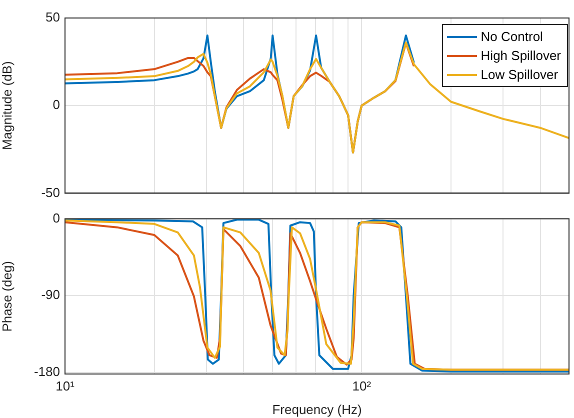 The width and height of the screenshot is (574, 418). What do you see at coordinates (317, 409) in the screenshot?
I see `x-axis-title: Frequency (Hz)` at bounding box center [317, 409].